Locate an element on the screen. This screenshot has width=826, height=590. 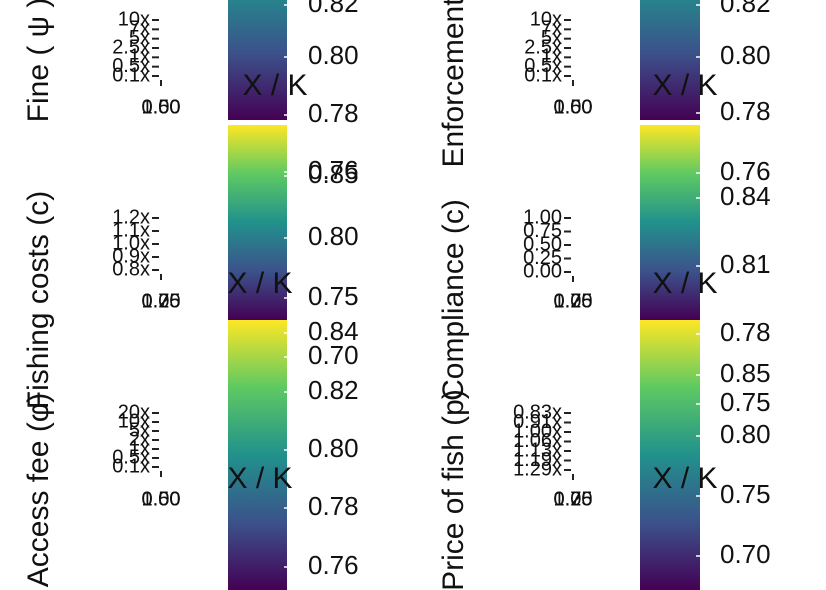
y-tick-label: 1.00 is located at coordinates (542, 217).